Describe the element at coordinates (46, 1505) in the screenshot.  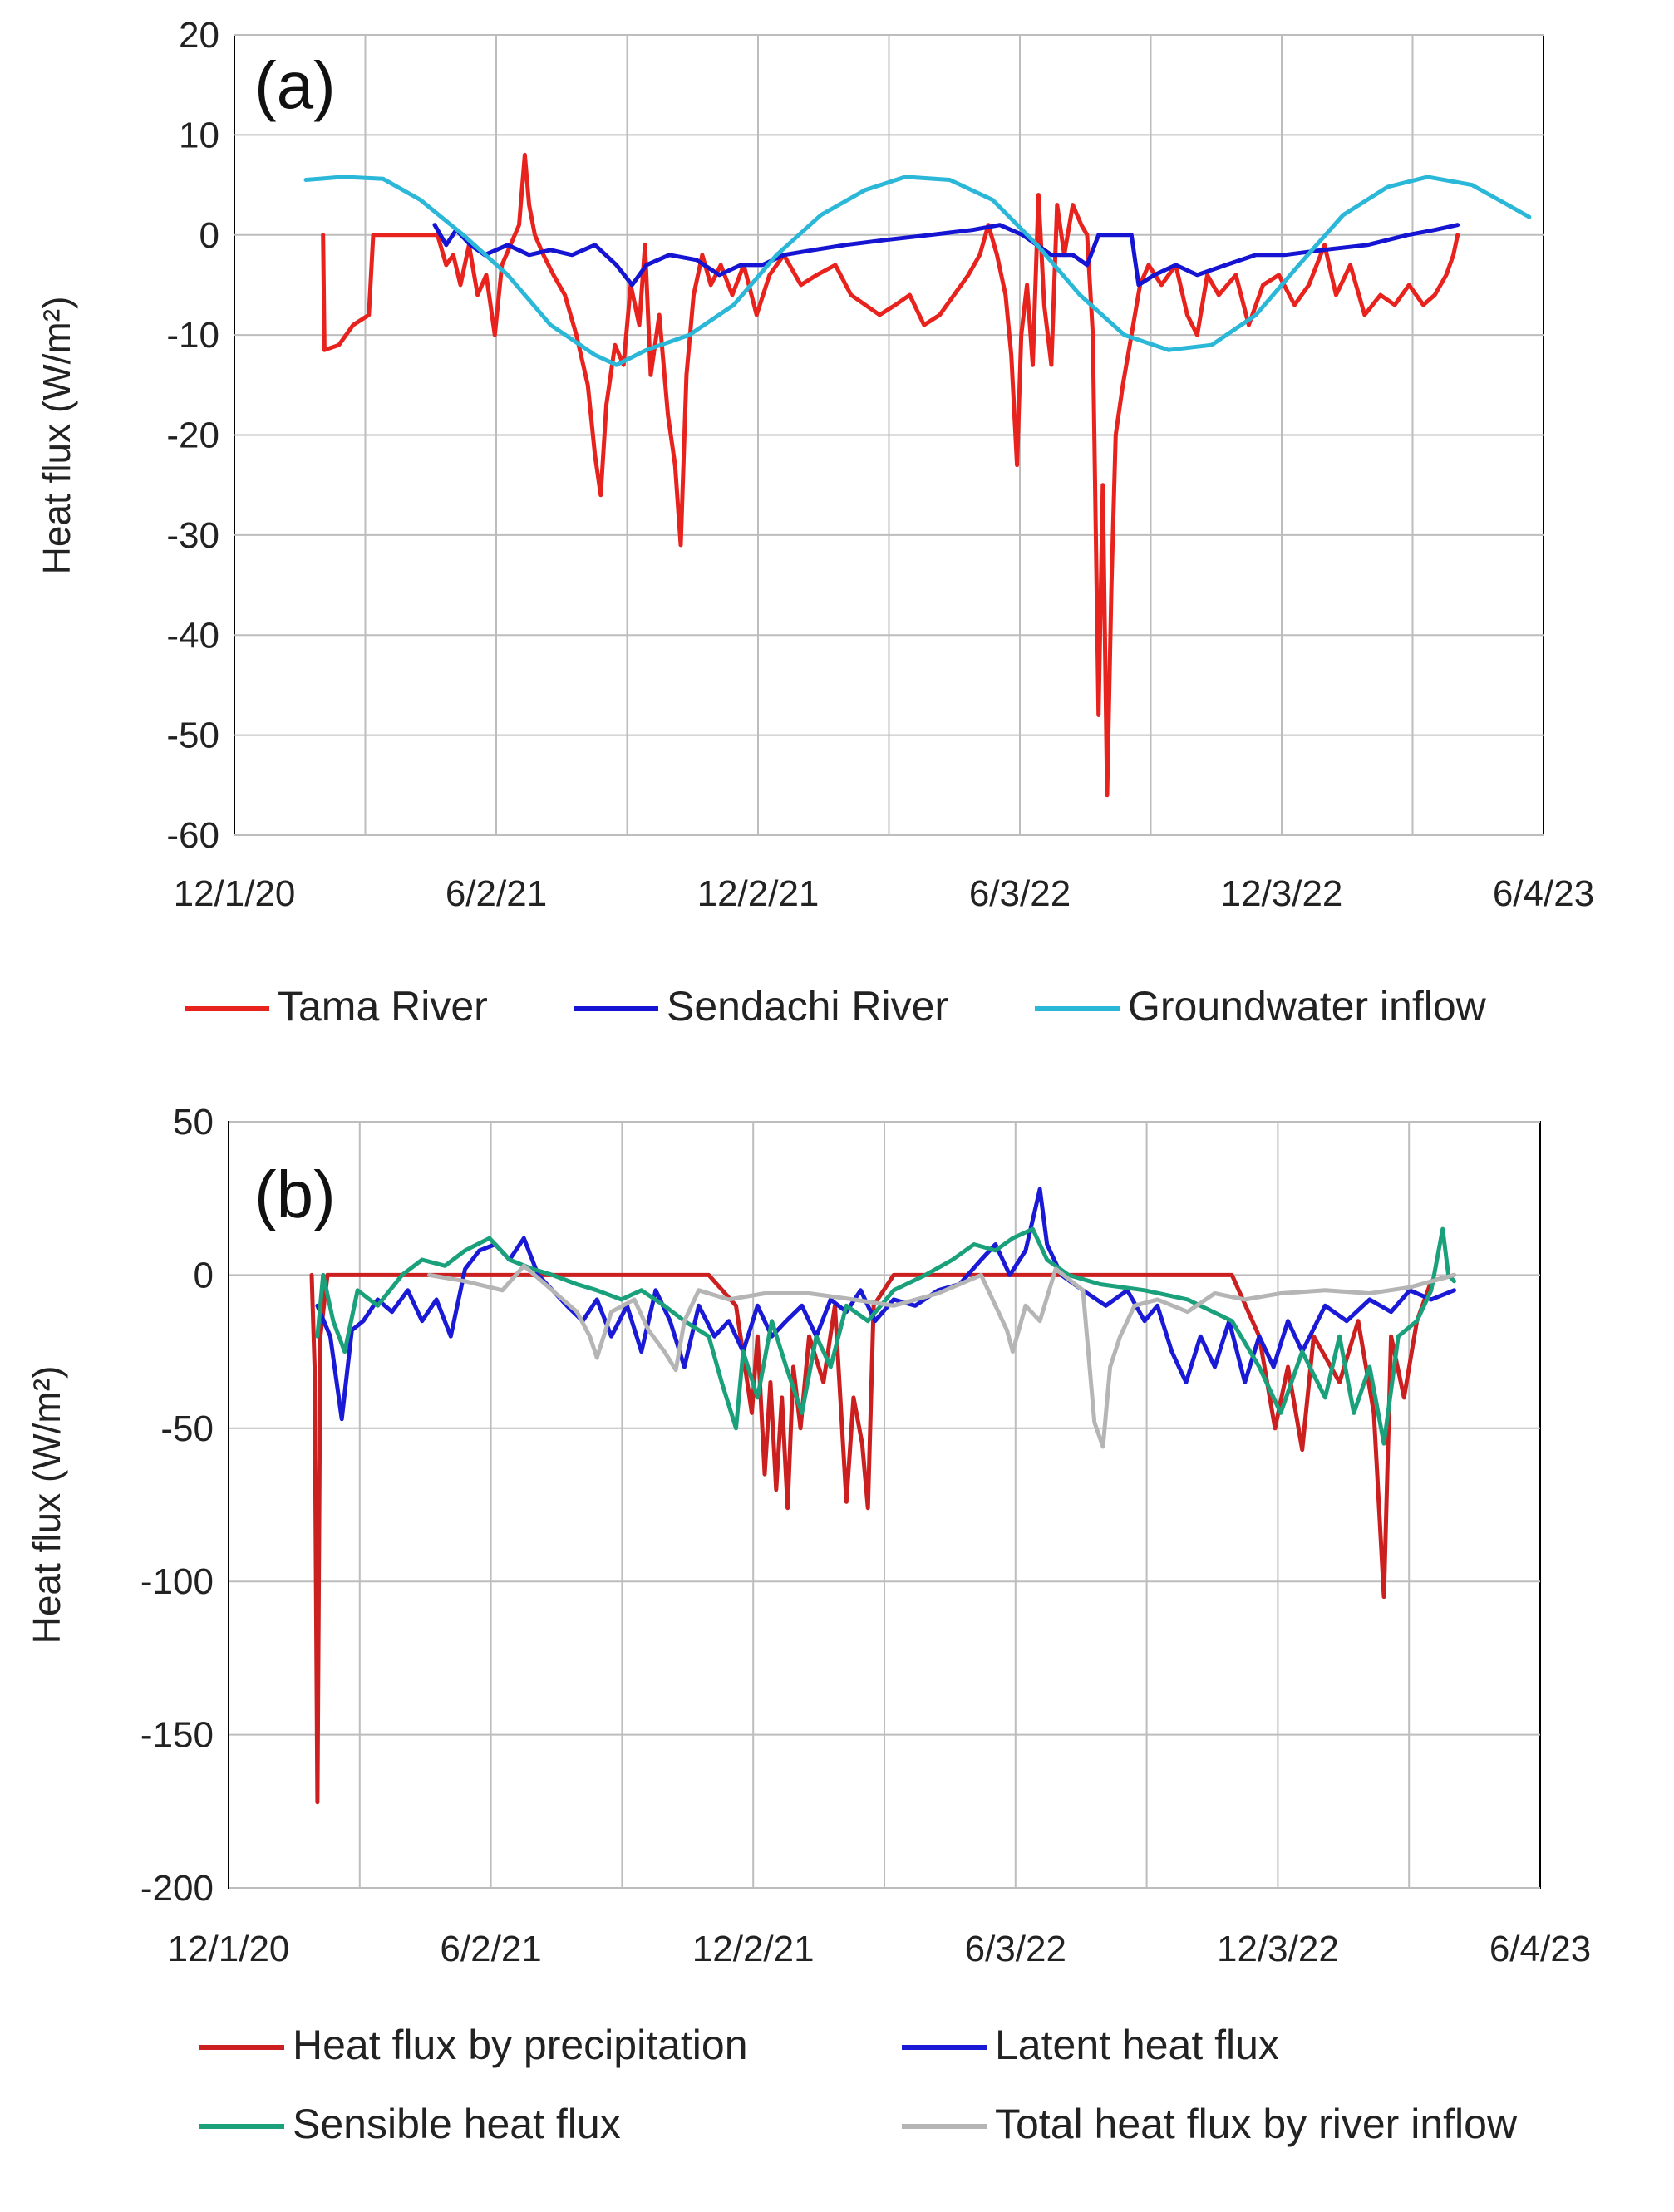
I see `y-axis-label-b: Heat flux (W/m²)` at that location.